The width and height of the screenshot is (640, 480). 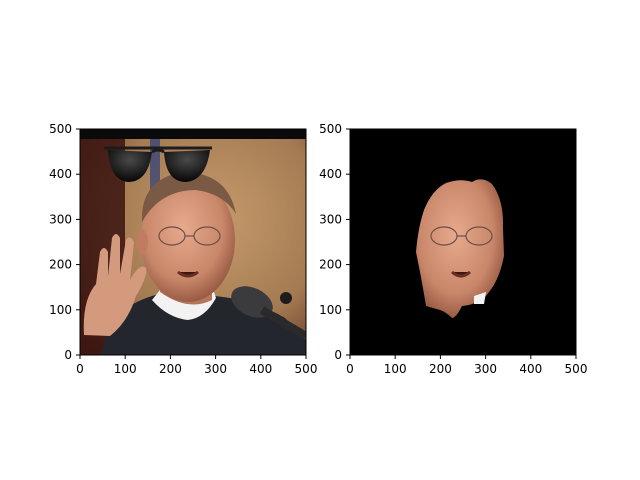 What do you see at coordinates (142, 242) in the screenshot?
I see `ear-left` at bounding box center [142, 242].